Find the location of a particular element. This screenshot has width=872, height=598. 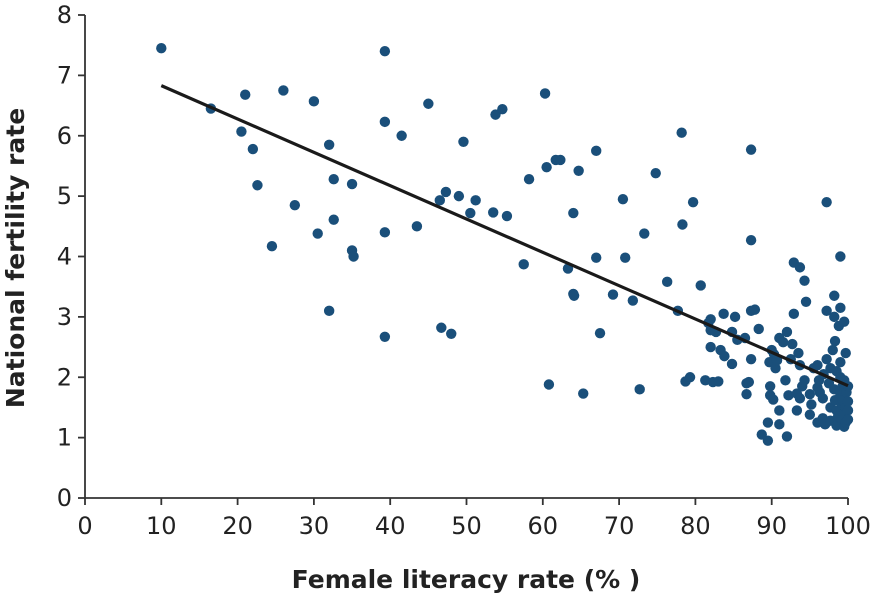

x-tick-label: 40 is located at coordinates (390, 526).